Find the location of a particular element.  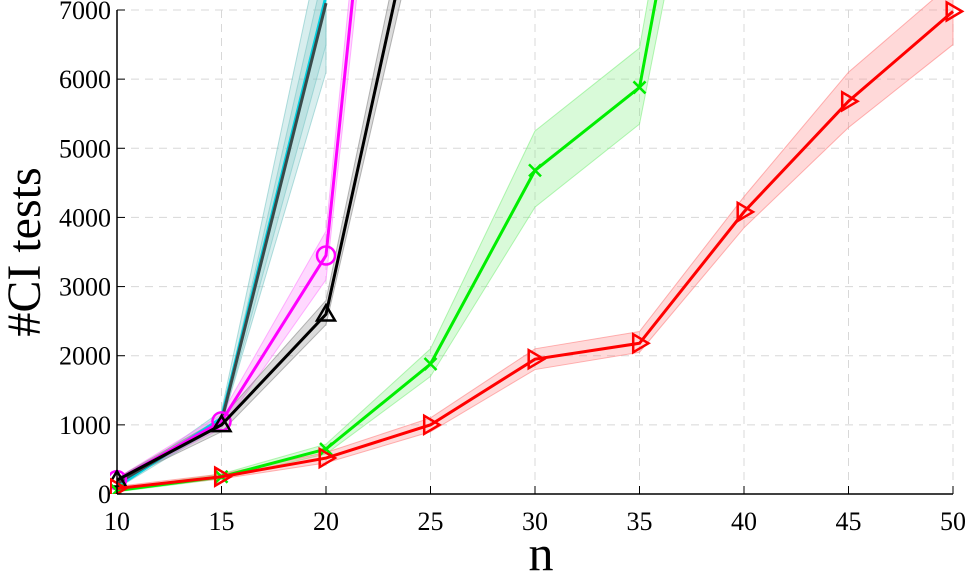

y-tick-label: 4000 is located at coordinates (85, 217).